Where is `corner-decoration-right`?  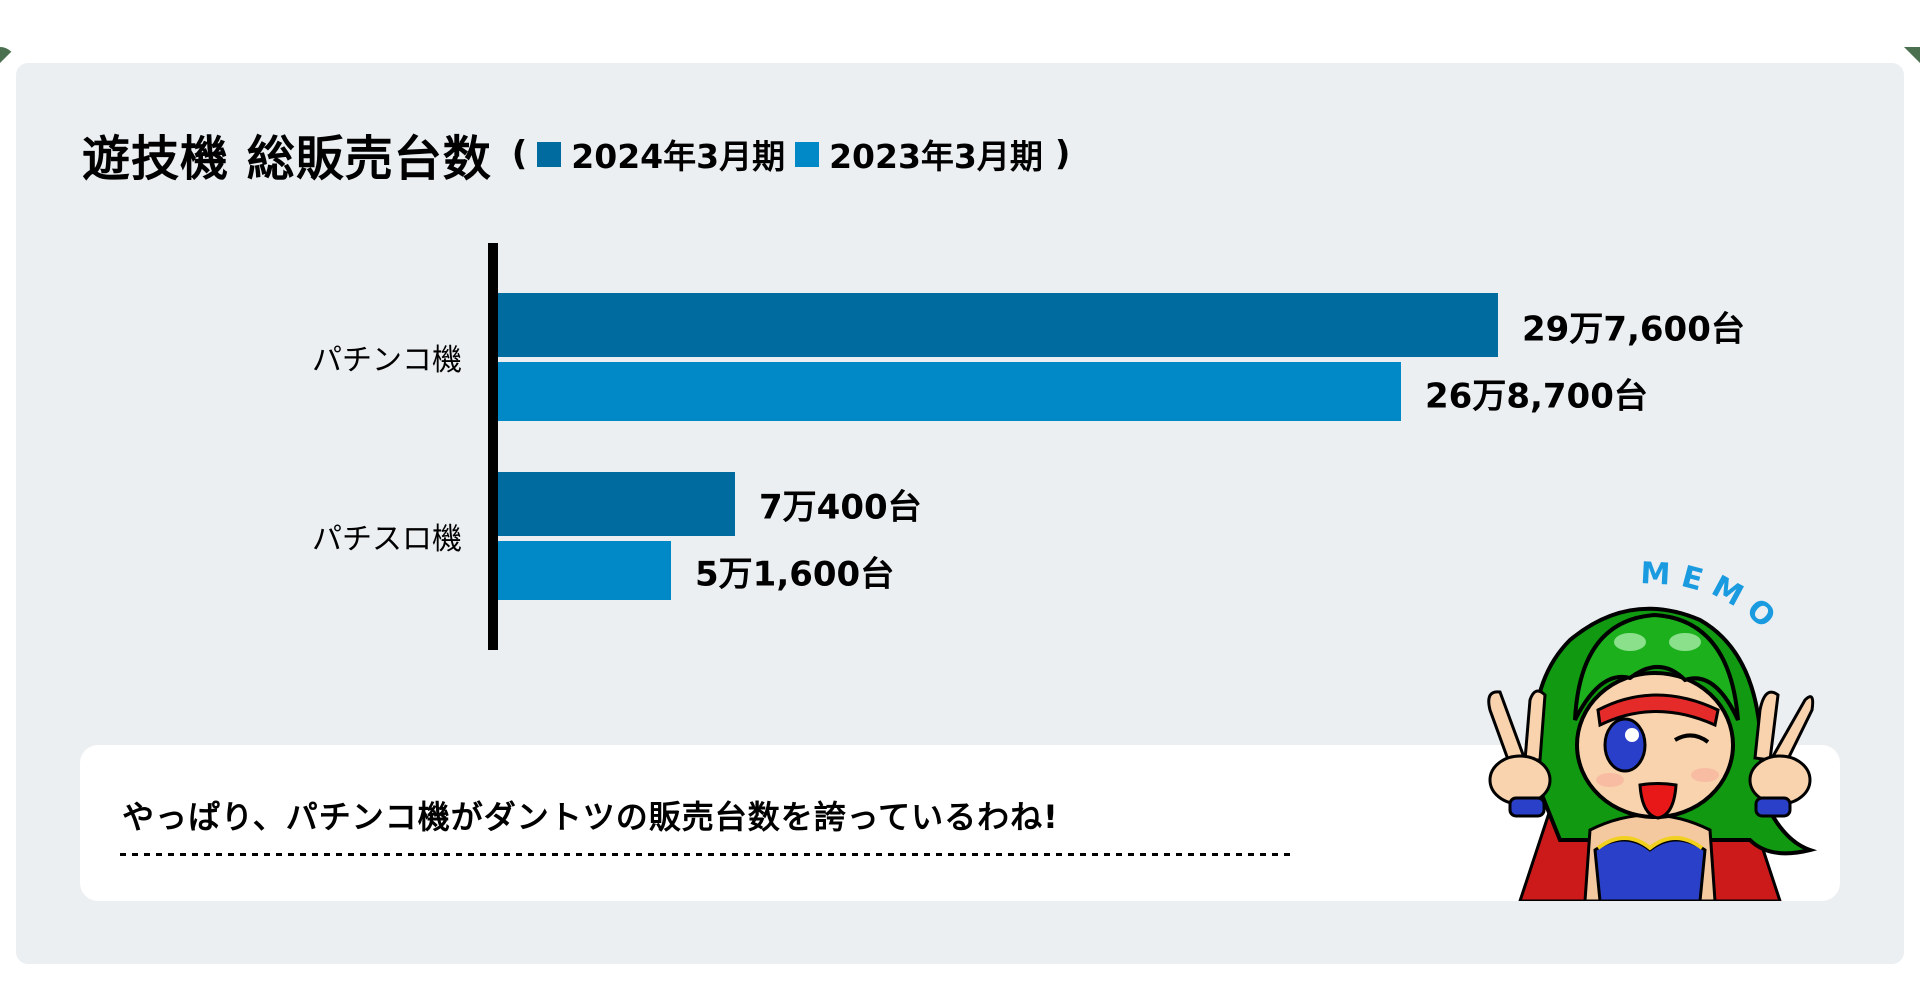 corner-decoration-right is located at coordinates (1912, 55).